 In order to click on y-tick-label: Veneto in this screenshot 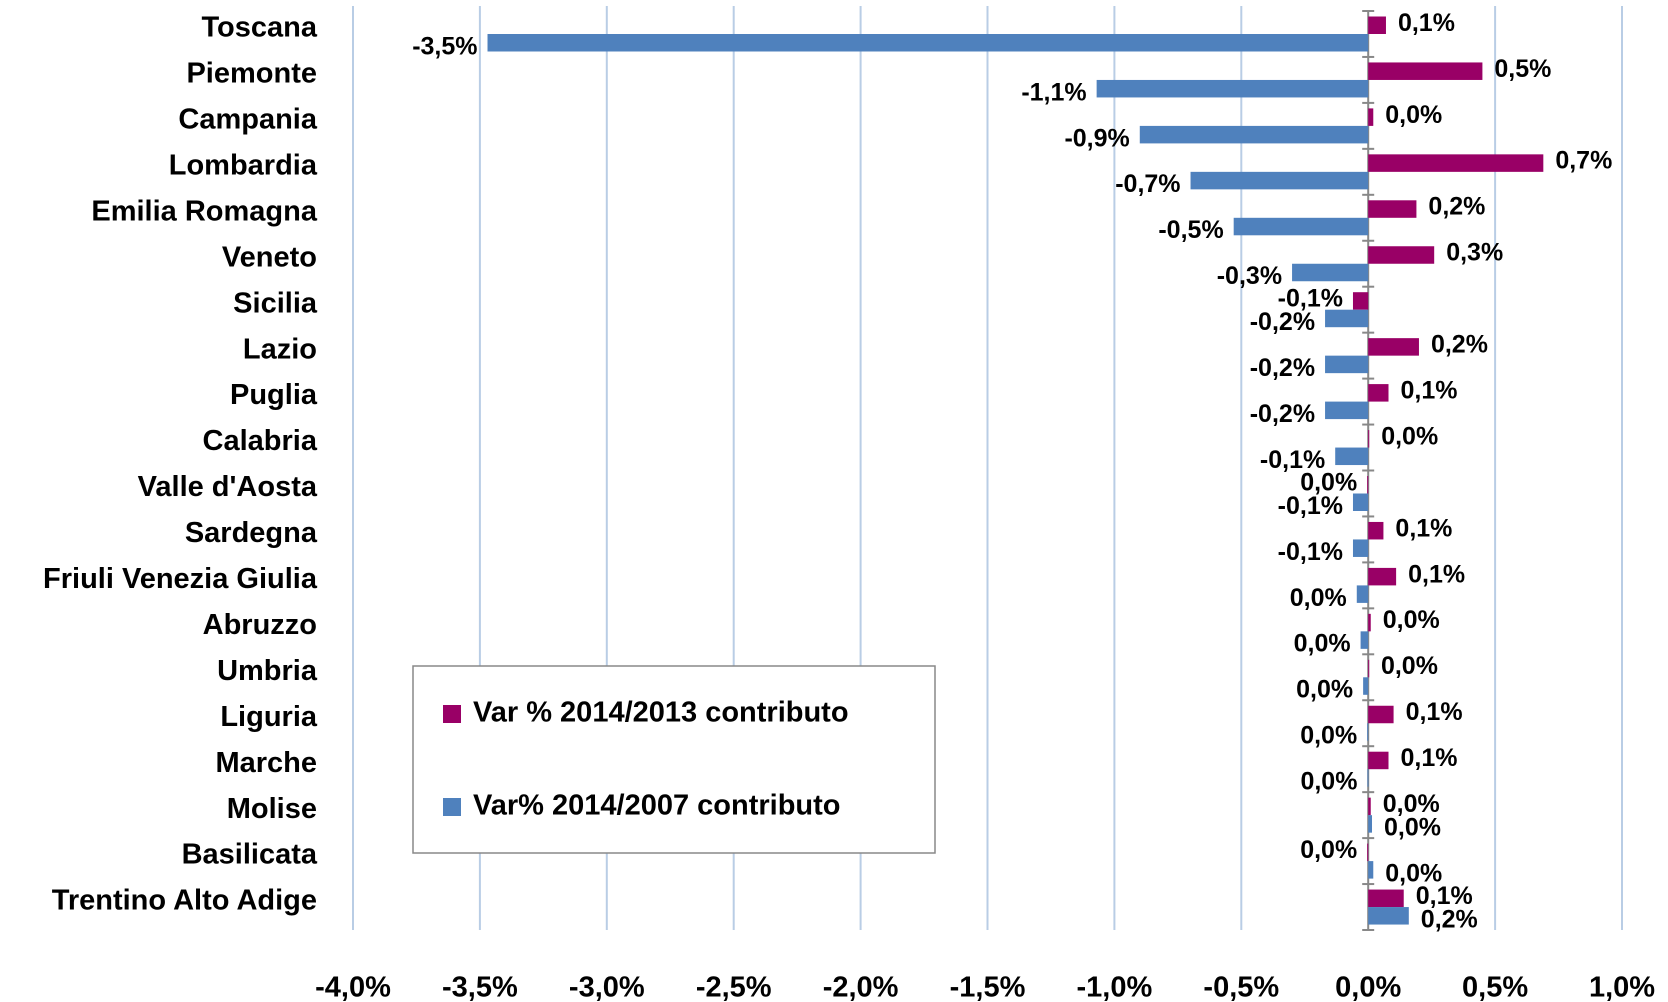, I will do `click(269, 257)`.